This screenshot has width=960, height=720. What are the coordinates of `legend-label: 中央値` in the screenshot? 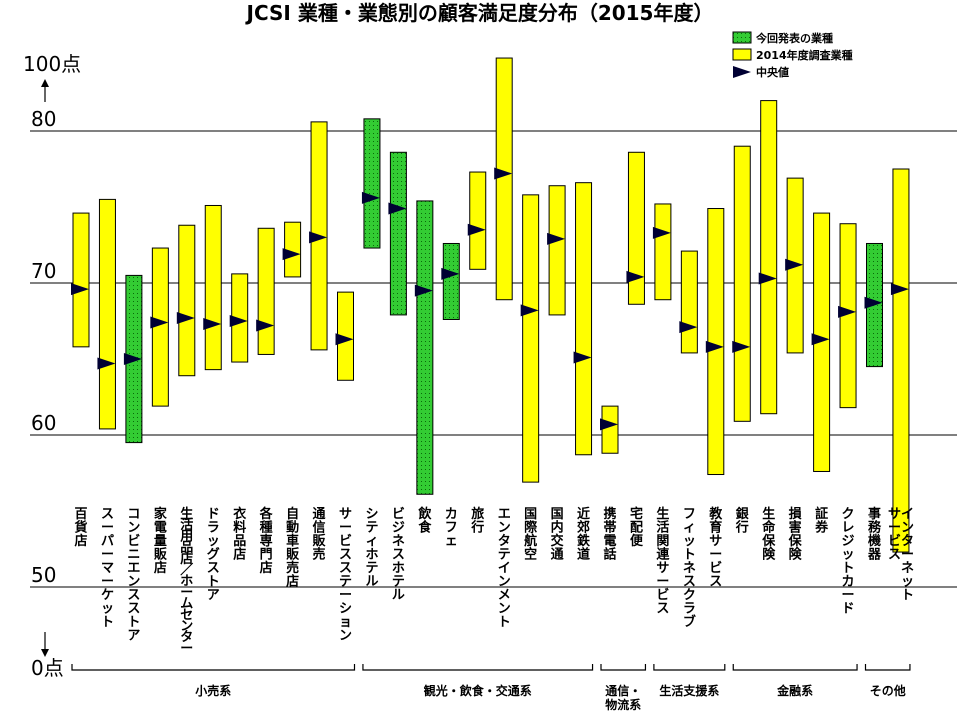 It's located at (772, 72).